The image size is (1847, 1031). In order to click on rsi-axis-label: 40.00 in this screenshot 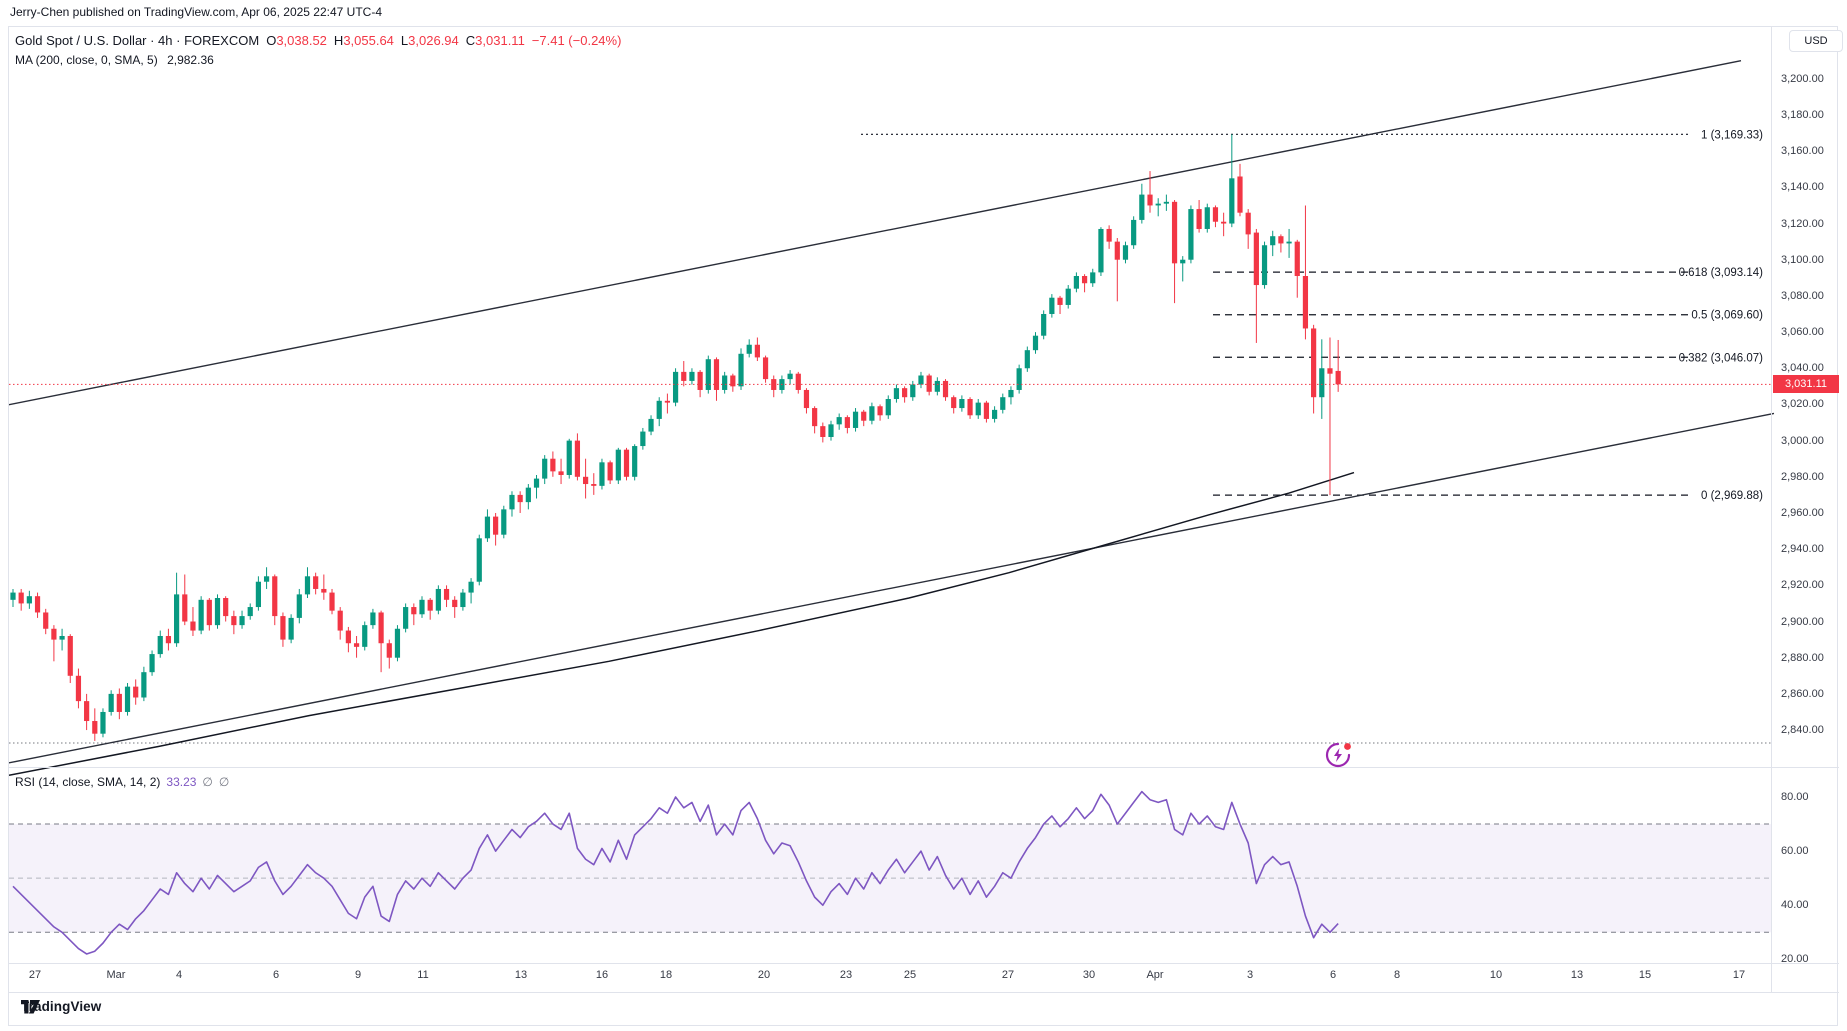, I will do `click(1795, 905)`.